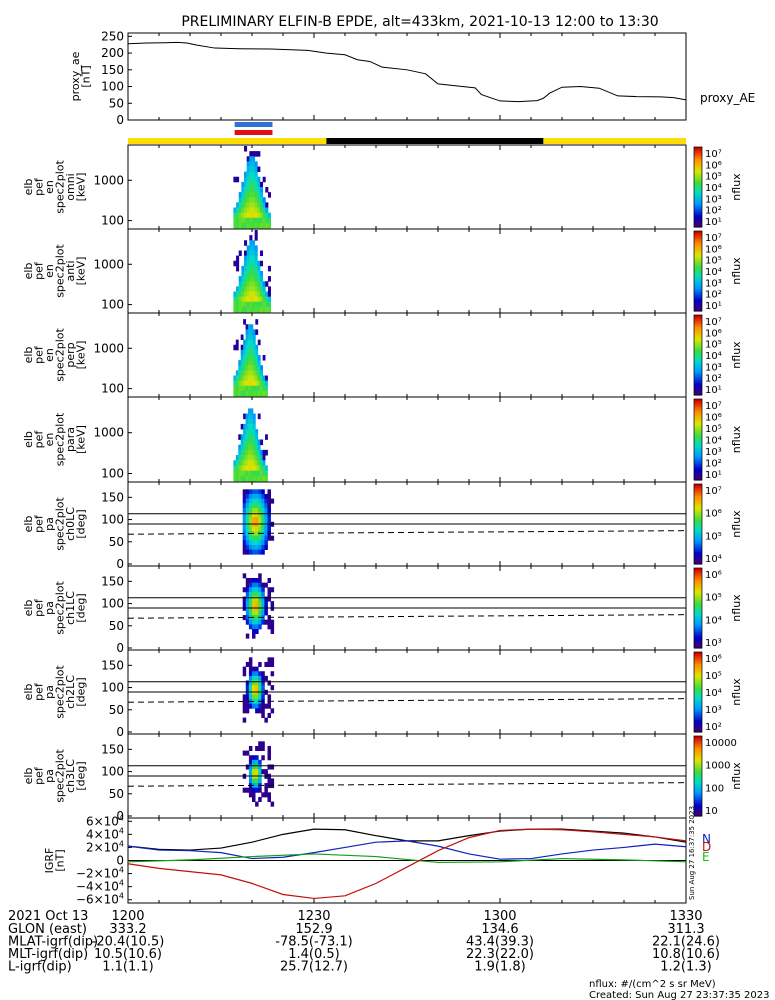  I want to click on pitch-angle-colorbar: 10000 1000 100 10 nflux, so click(718, 776).